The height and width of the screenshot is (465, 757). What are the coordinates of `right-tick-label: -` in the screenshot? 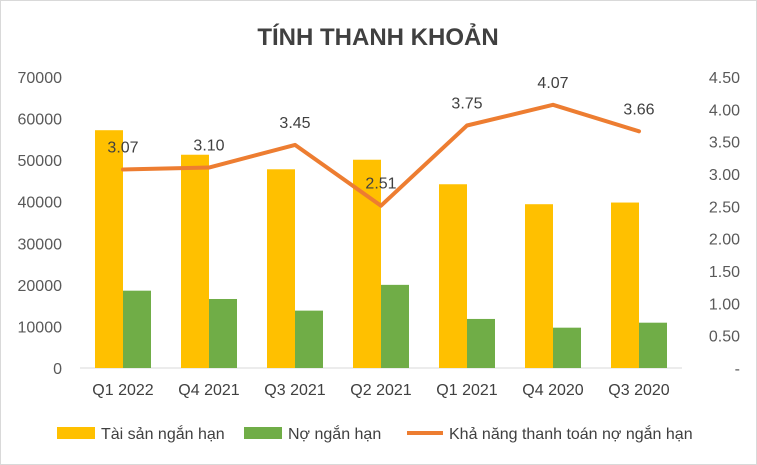 It's located at (737, 369).